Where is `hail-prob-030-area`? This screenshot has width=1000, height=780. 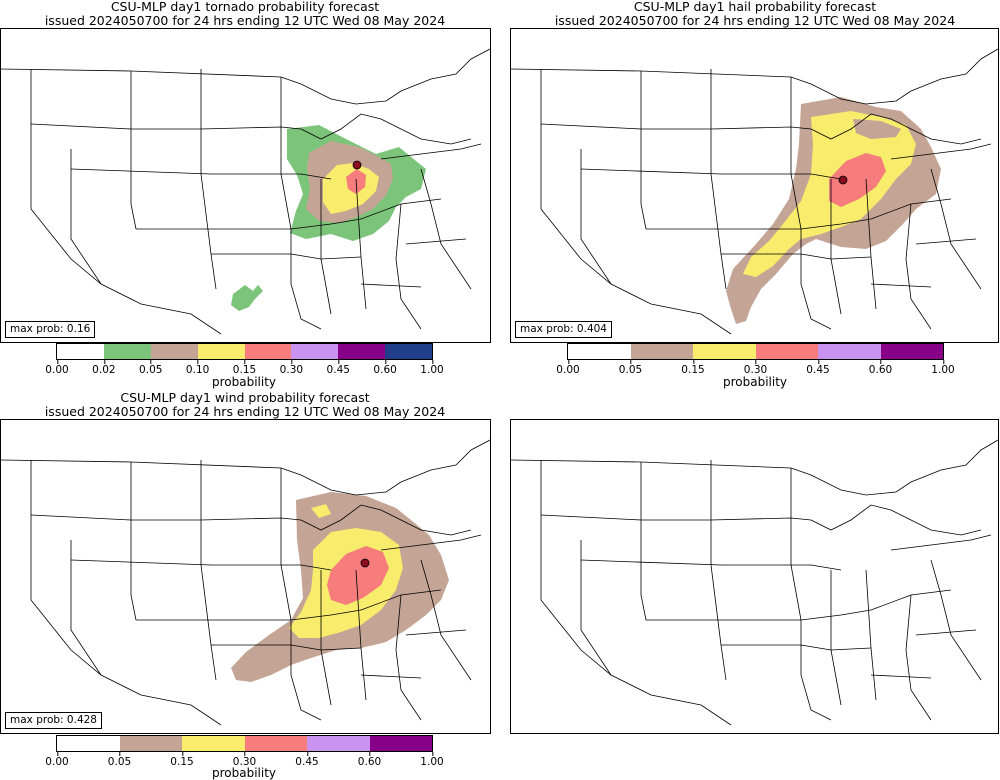
hail-prob-030-area is located at coordinates (857, 180).